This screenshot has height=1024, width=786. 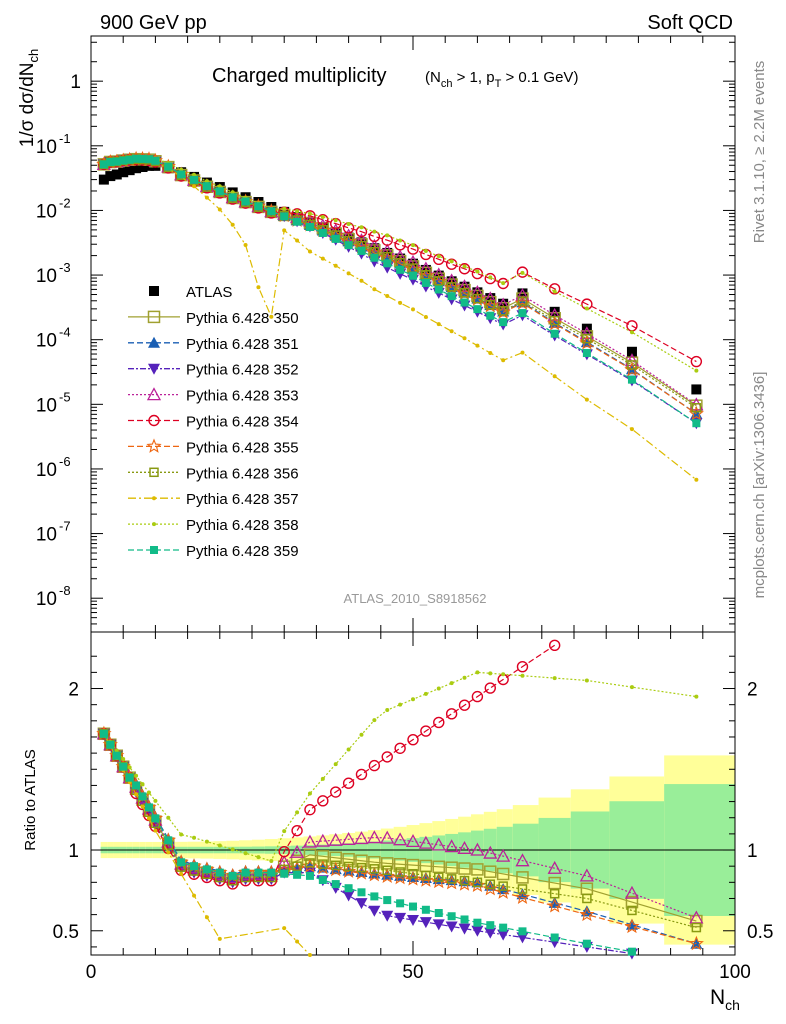 I want to click on ratio-ytick-label-right: 2, so click(x=752, y=690).